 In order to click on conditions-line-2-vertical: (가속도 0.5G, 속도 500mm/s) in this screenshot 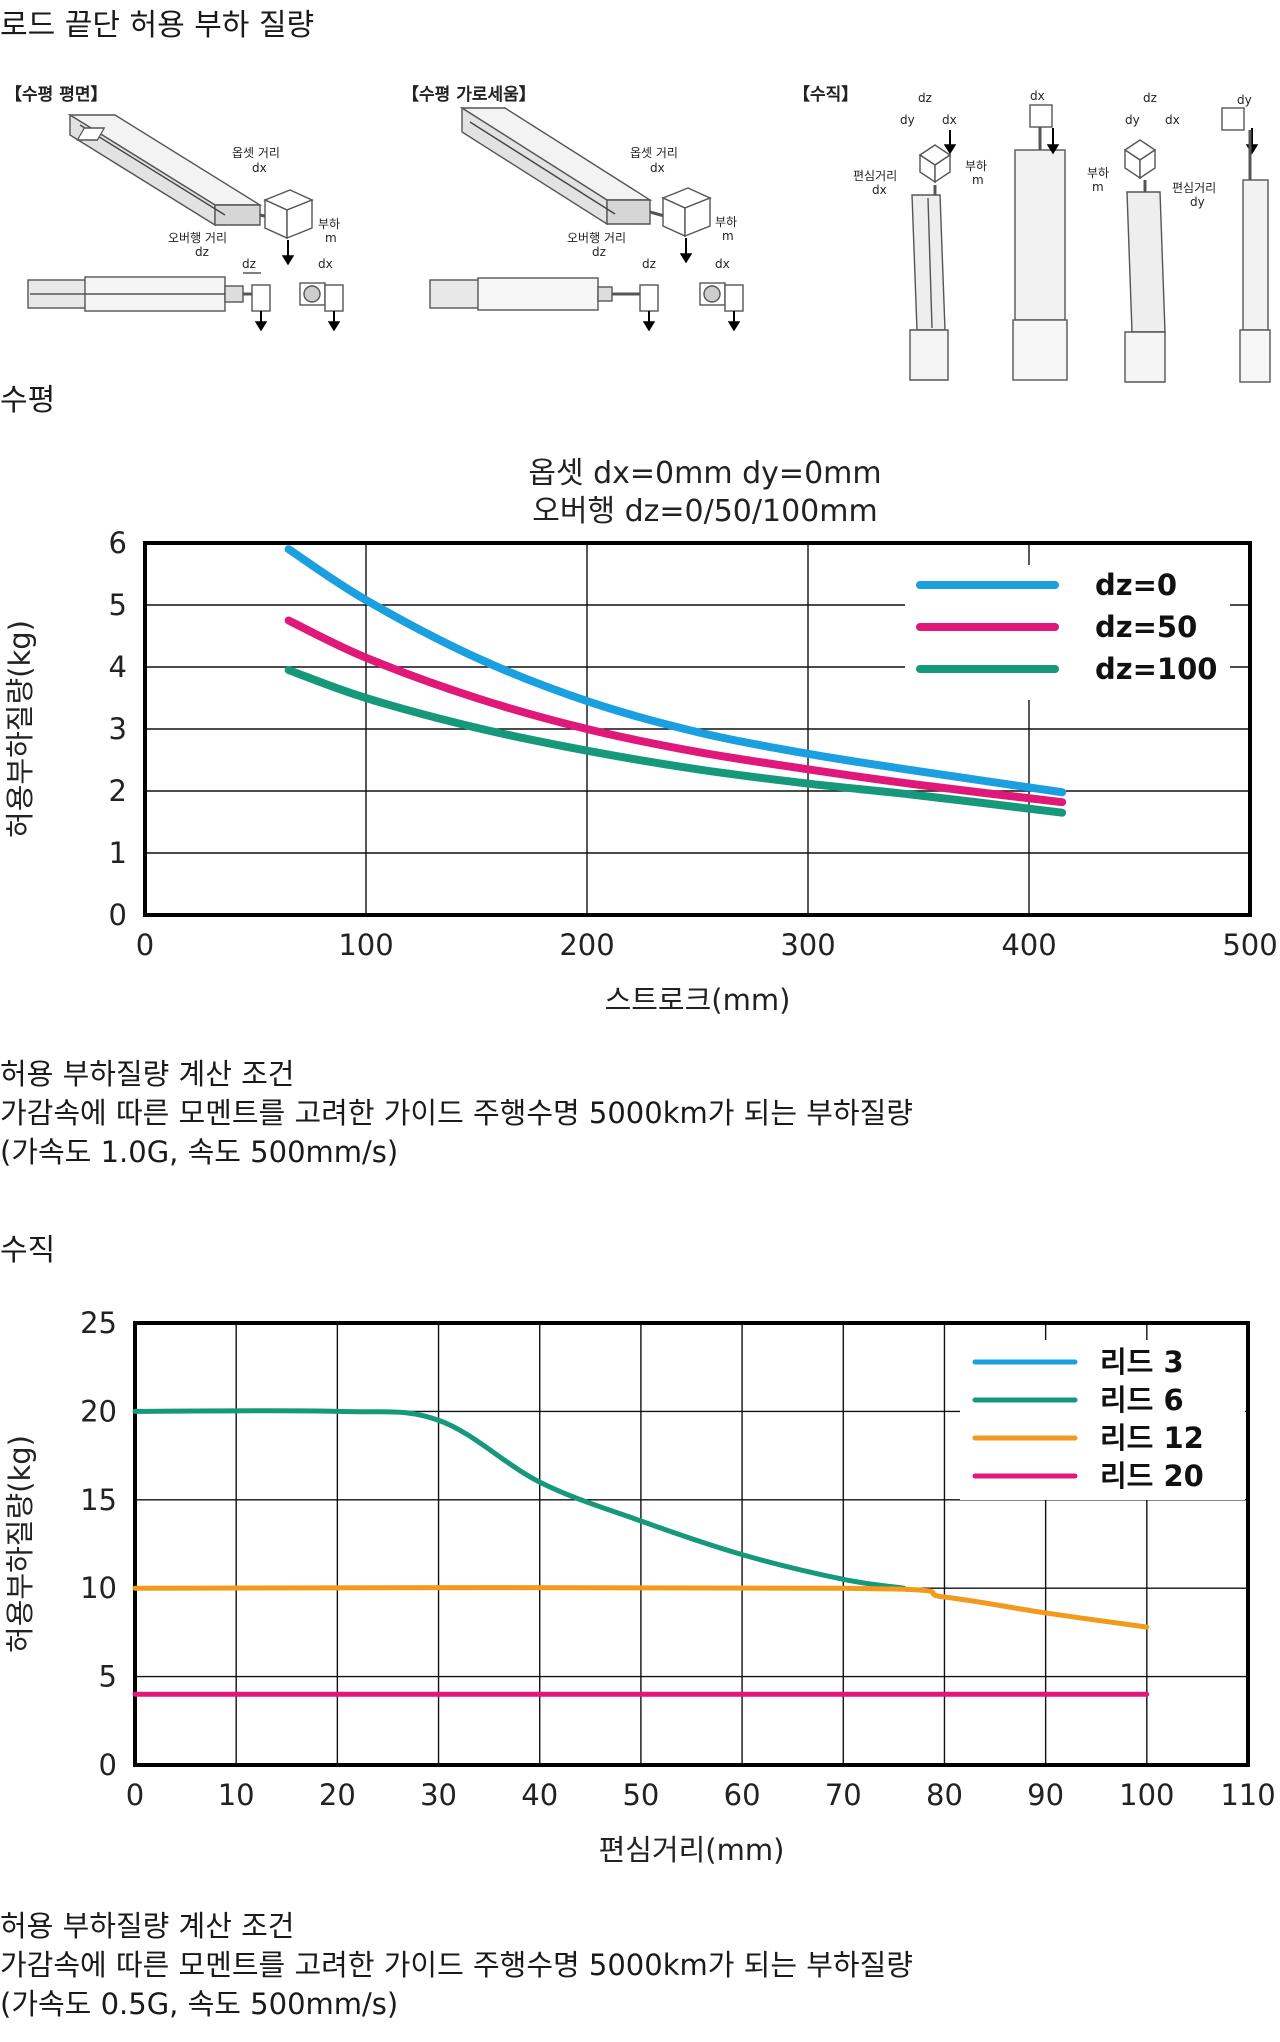, I will do `click(199, 2004)`.